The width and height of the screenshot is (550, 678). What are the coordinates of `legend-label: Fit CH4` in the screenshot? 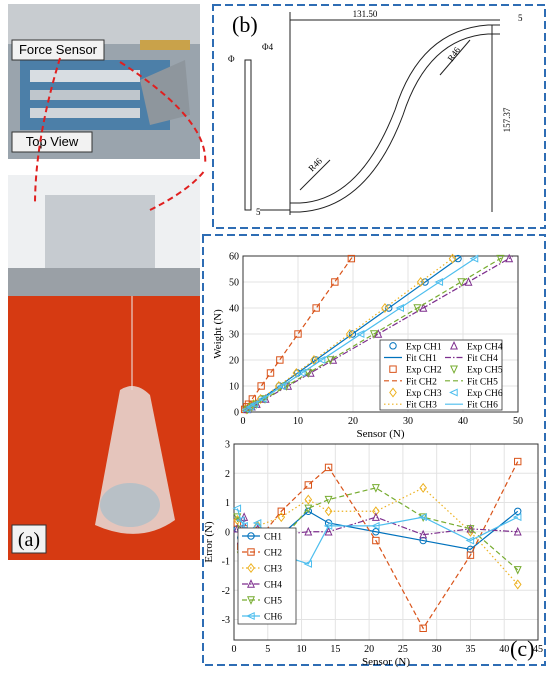 It's located at (482, 359).